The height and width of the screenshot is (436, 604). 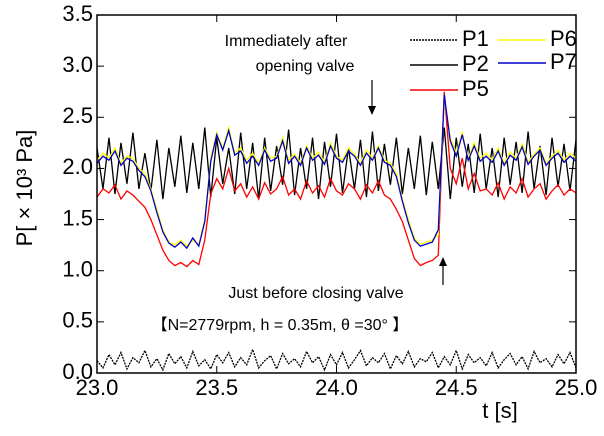 I want to click on legend-label: P7, so click(x=563, y=61).